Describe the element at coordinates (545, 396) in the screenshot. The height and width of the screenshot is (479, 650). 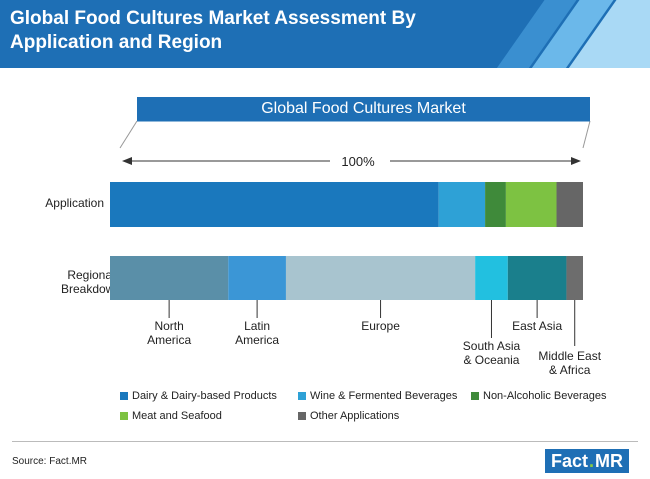
I see `legend-label: Non-Alcoholic Beverages` at that location.